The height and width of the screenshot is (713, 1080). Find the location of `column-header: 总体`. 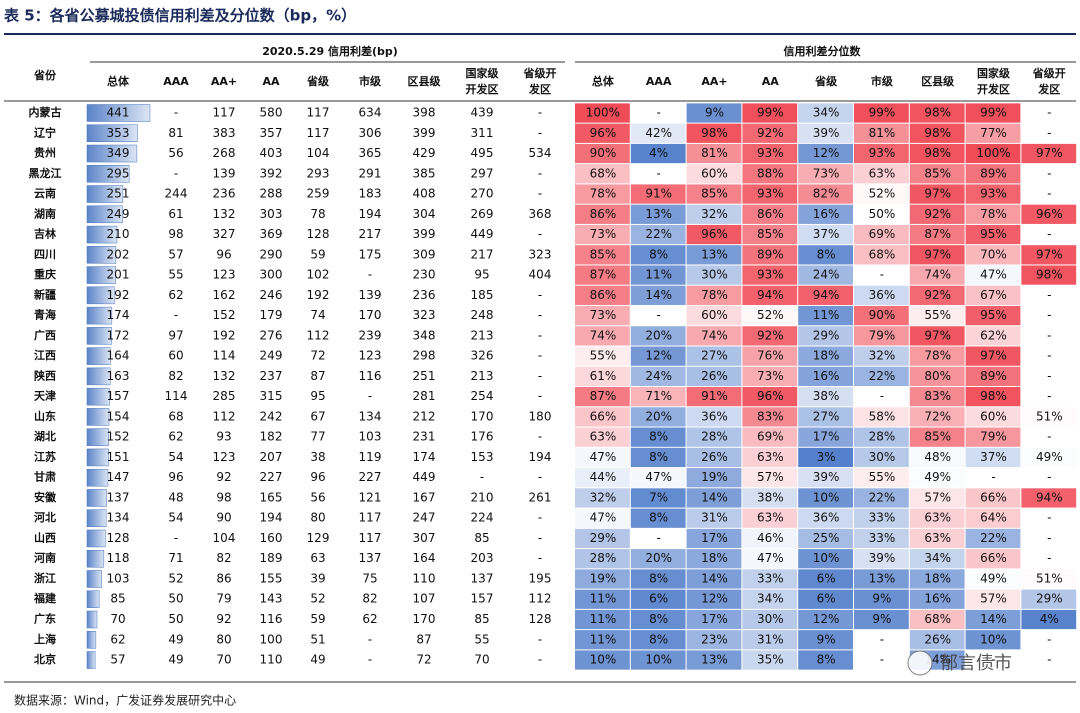

column-header: 总体 is located at coordinates (118, 81).